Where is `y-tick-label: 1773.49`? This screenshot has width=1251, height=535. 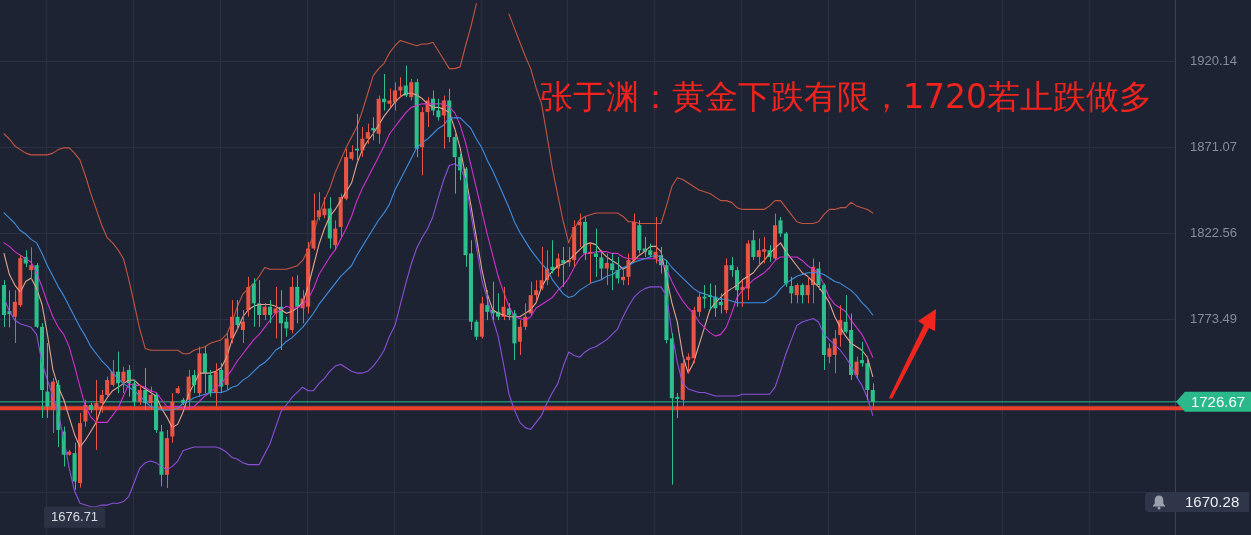
y-tick-label: 1773.49 is located at coordinates (1213, 319).